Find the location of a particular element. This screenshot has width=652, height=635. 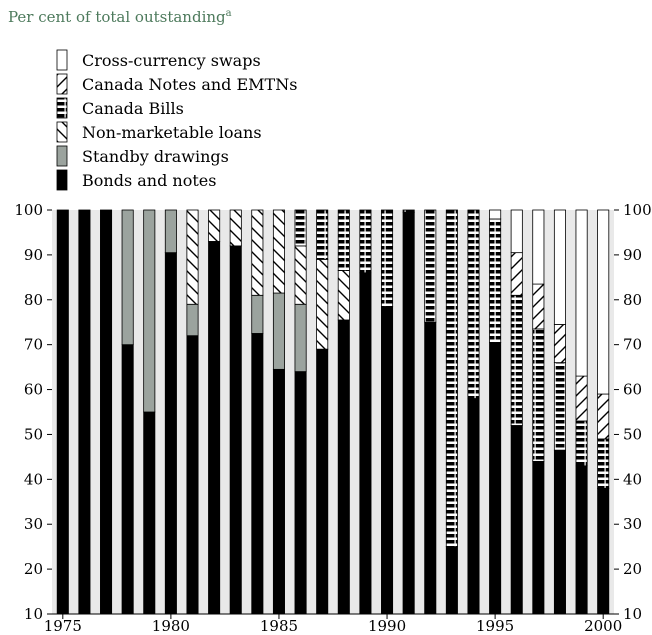

bar-segment-bonds-and-notes-1996 is located at coordinates (516, 520).